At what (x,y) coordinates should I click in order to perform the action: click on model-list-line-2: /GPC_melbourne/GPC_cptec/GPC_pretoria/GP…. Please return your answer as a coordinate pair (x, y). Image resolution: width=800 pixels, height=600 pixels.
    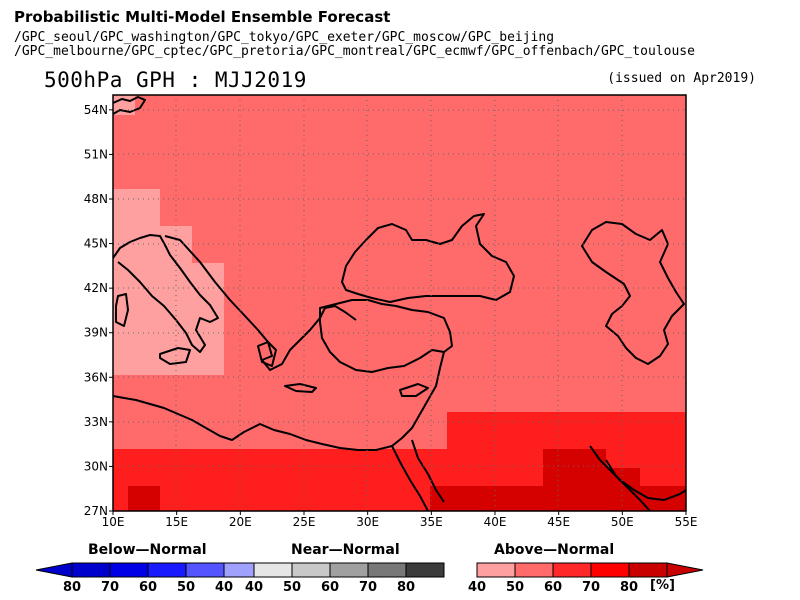
    Looking at the image, I should click on (354, 51).